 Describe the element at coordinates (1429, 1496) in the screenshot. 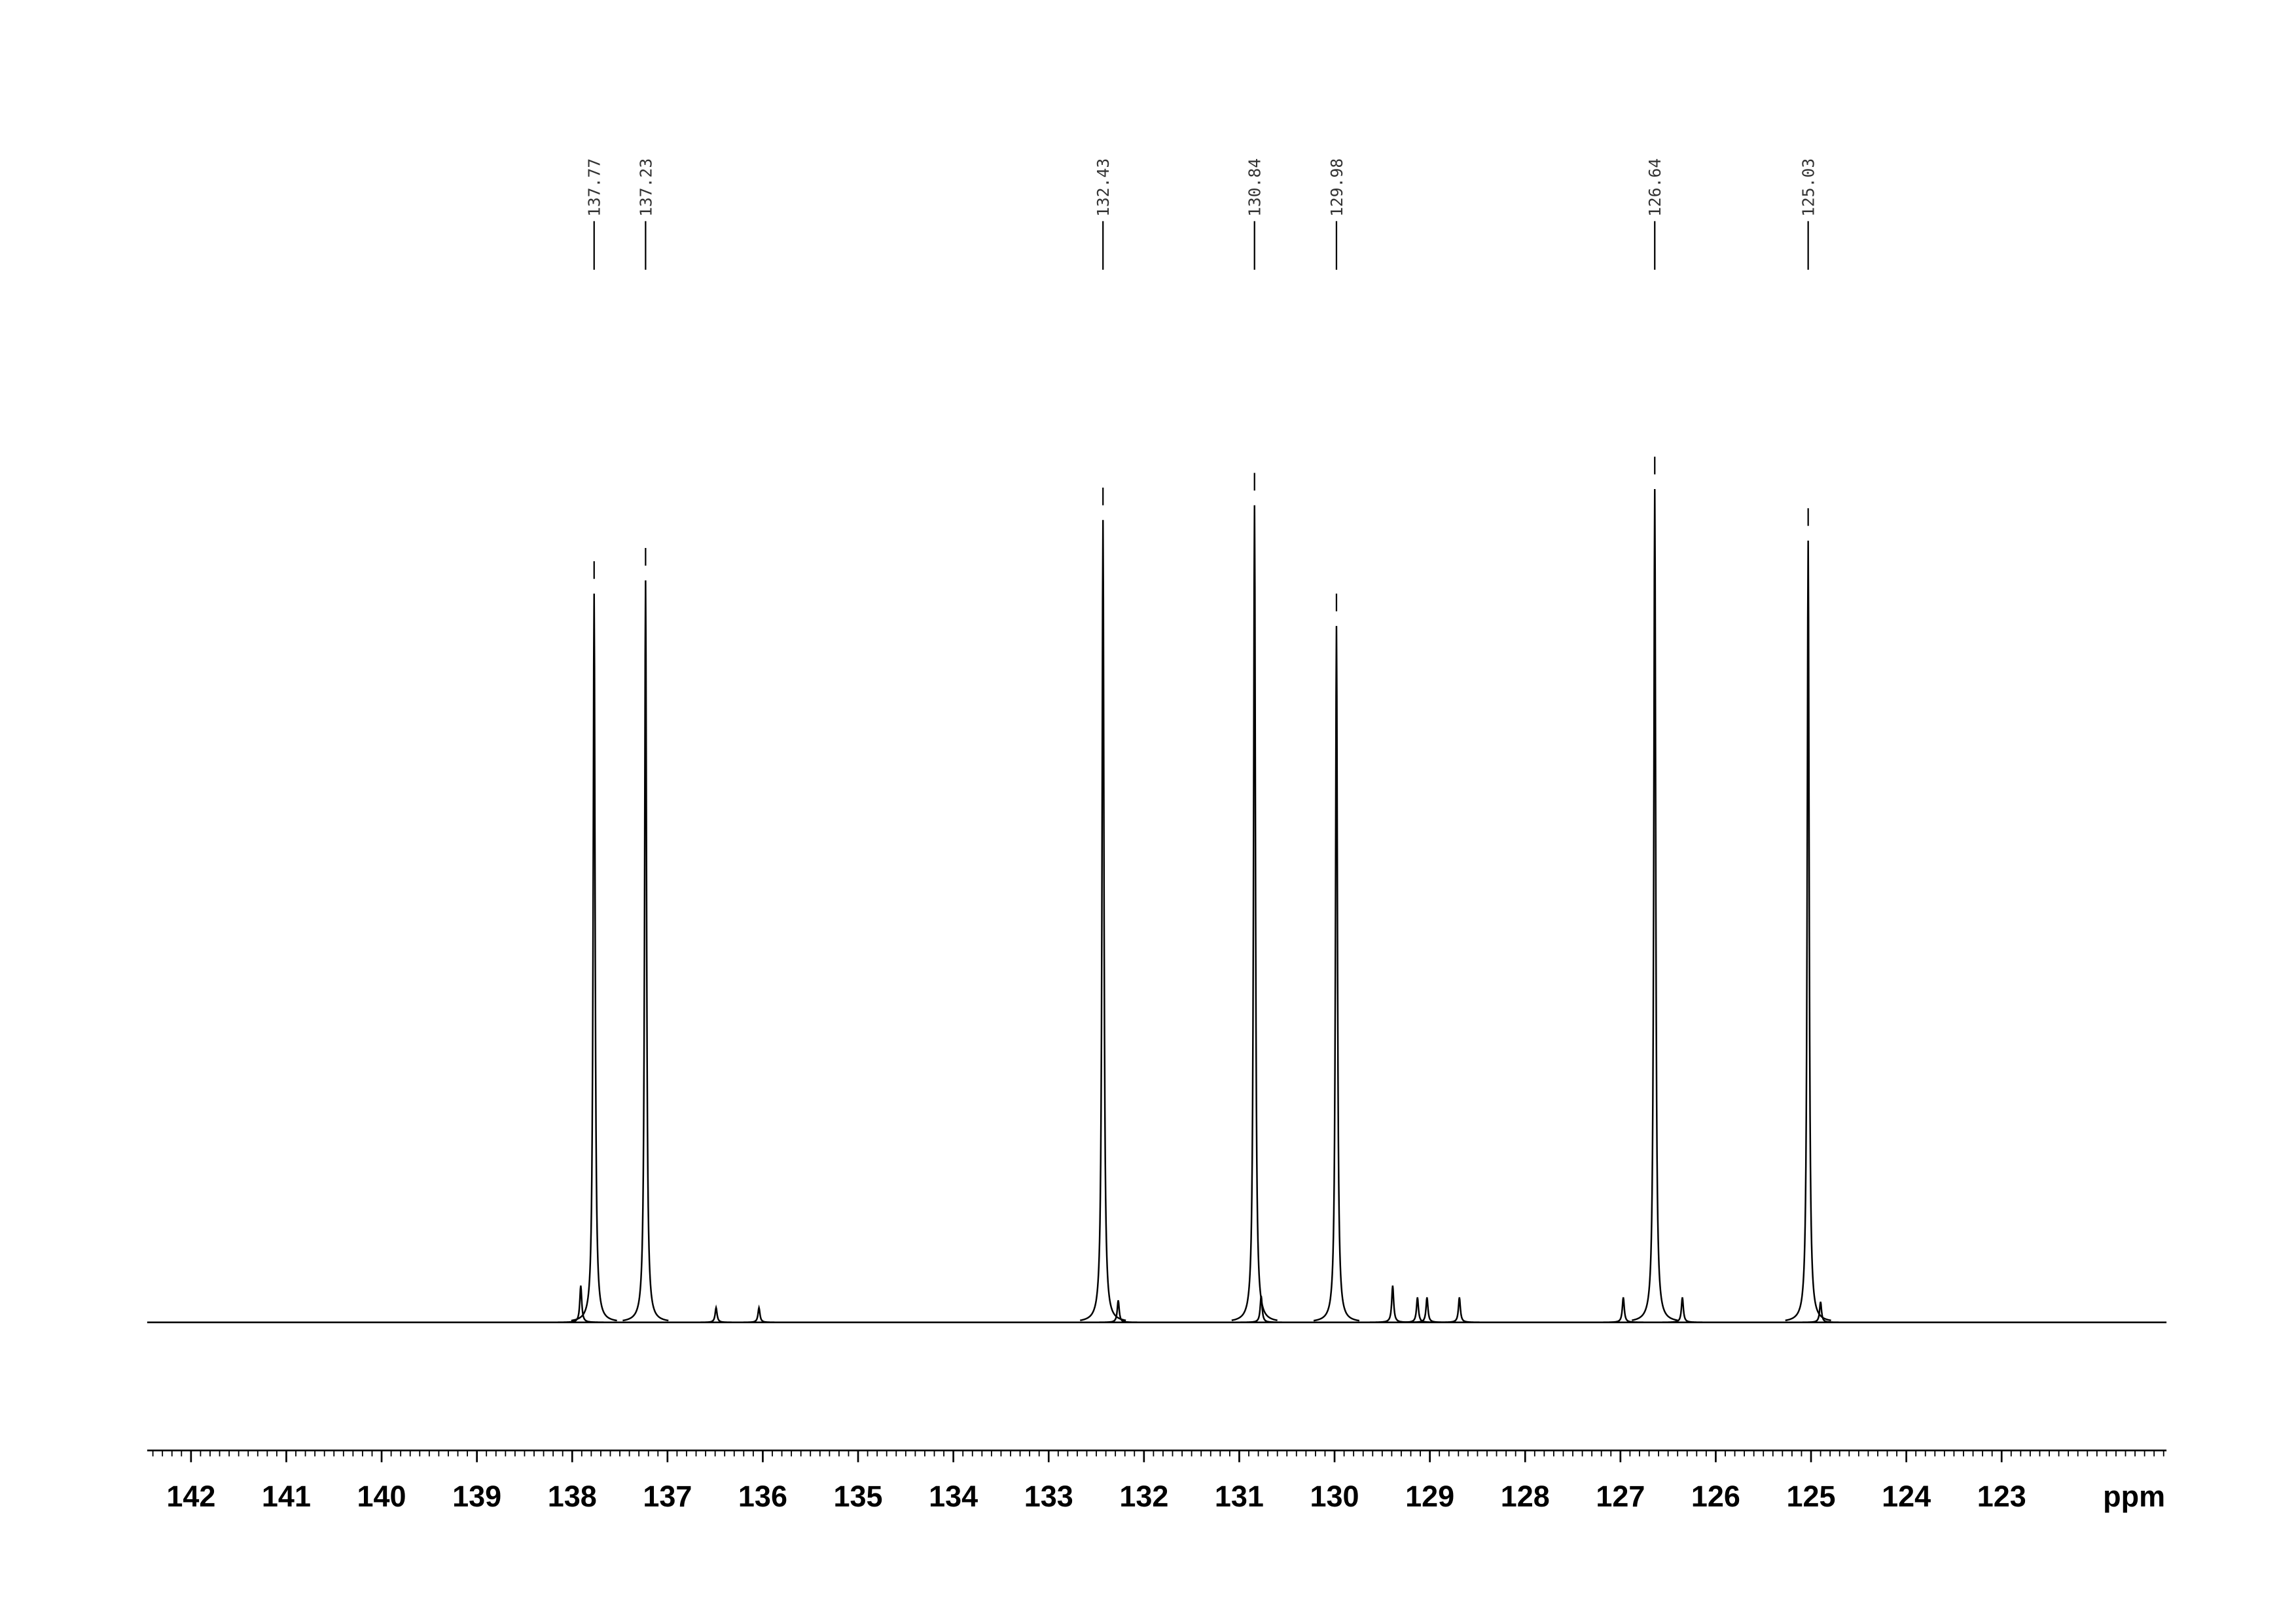

I see `x-tick-label: 129` at that location.